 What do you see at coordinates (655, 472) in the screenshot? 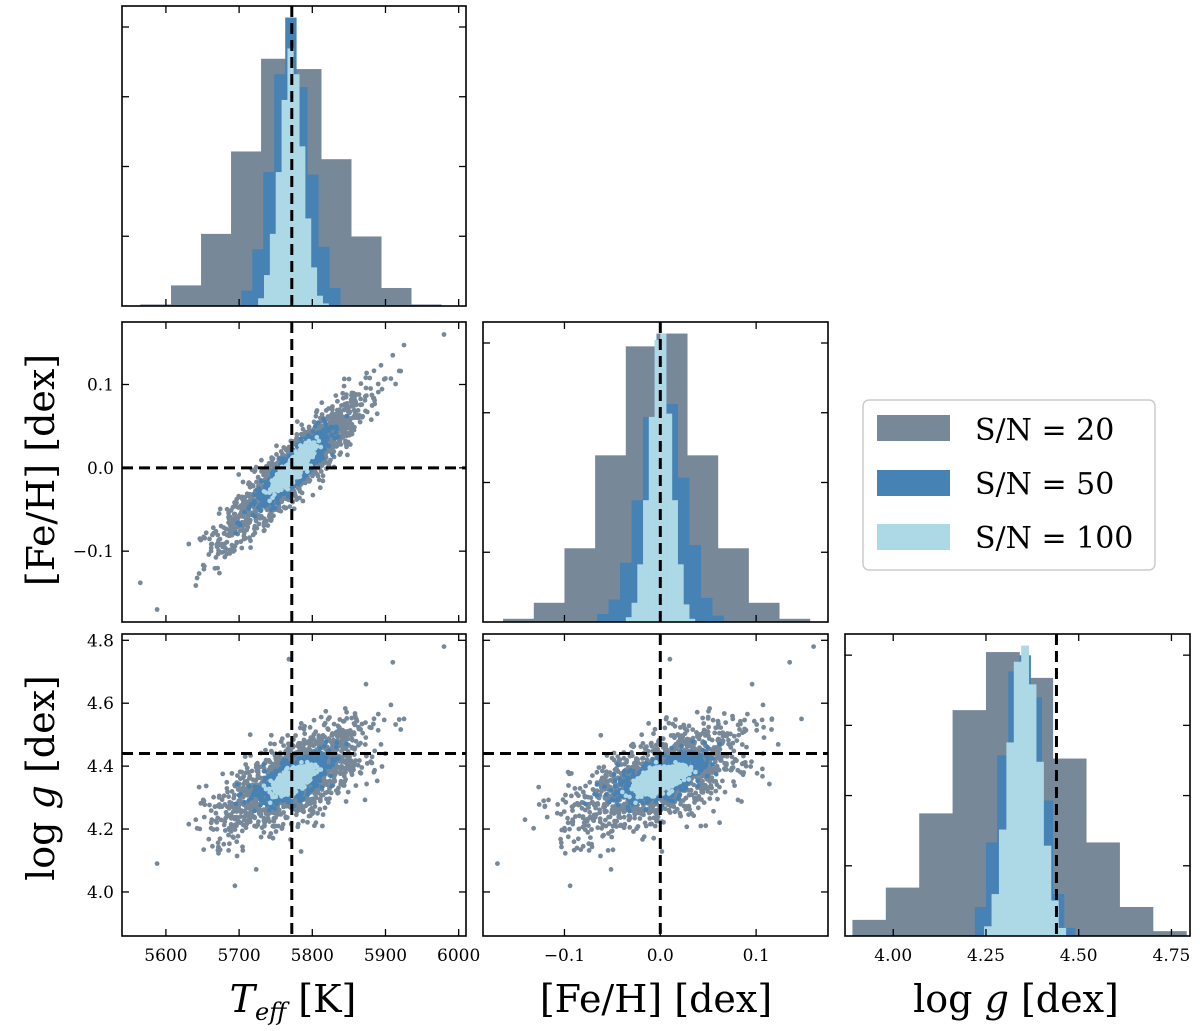
I see `hist-feh-frame` at bounding box center [655, 472].